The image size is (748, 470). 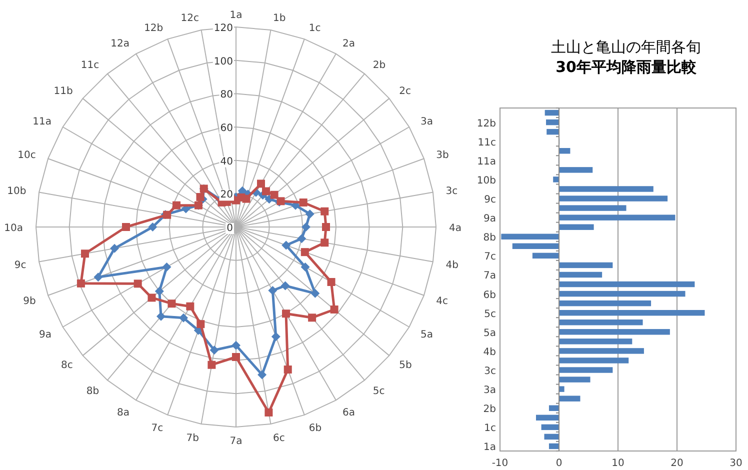 What do you see at coordinates (123, 412) in the screenshot?
I see `spoke-label: 8a` at bounding box center [123, 412].